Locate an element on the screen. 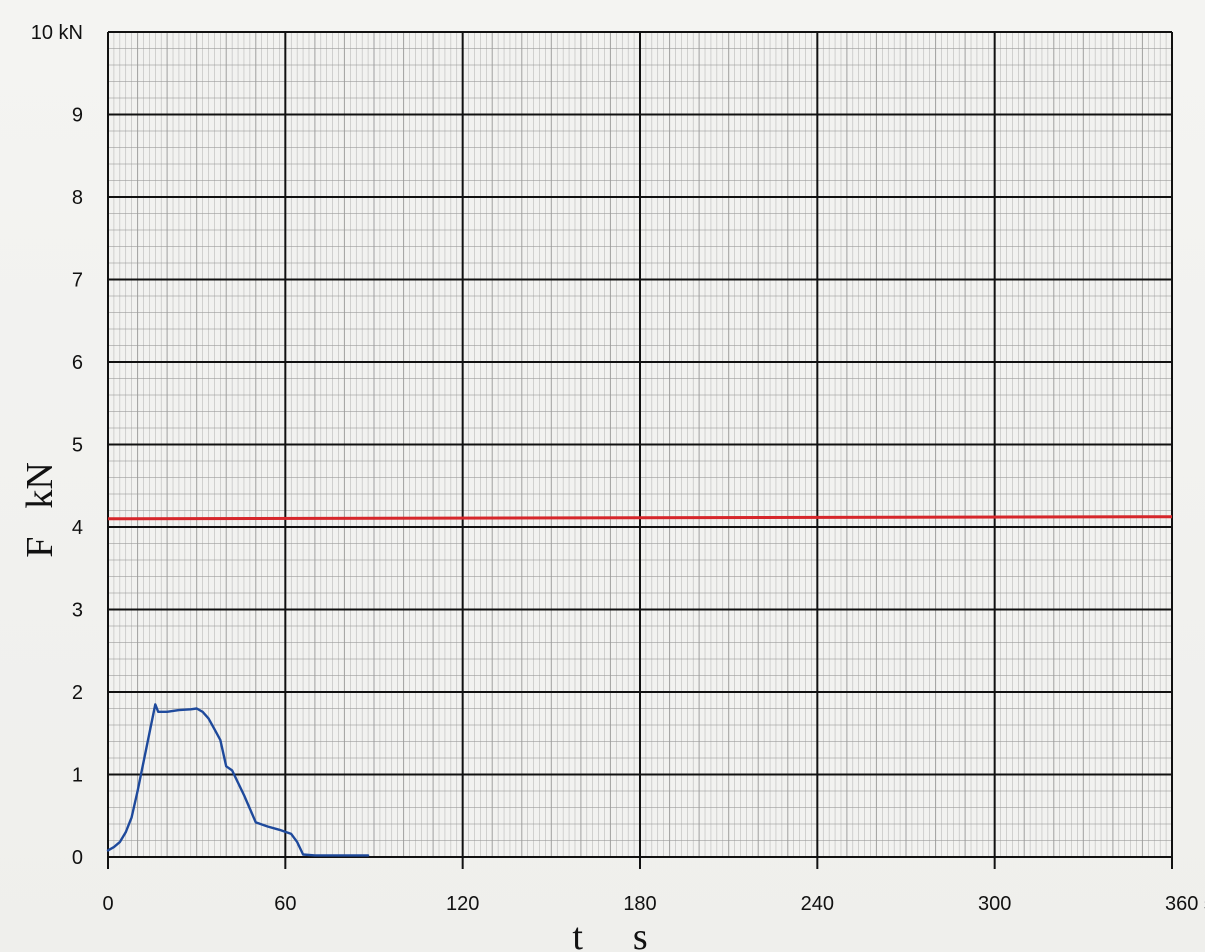 The image size is (1205, 952). y-axis-quantity: F is located at coordinates (40, 547).